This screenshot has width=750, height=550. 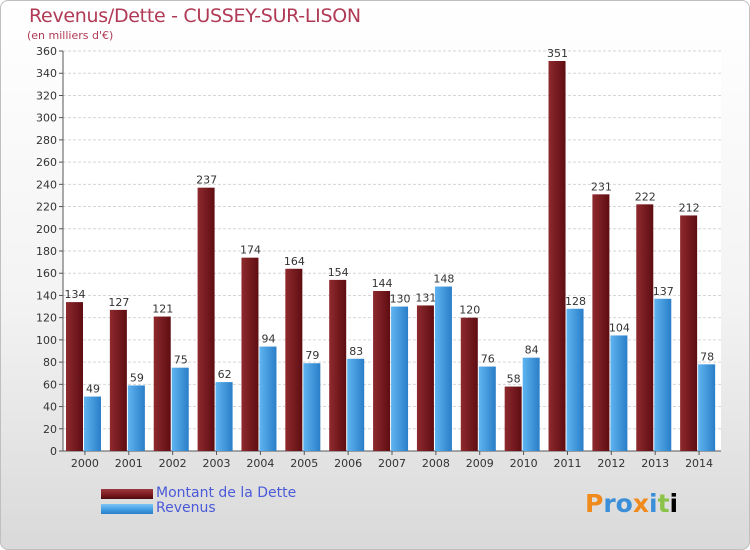 I want to click on y-tick-label: 40, so click(x=50, y=407).